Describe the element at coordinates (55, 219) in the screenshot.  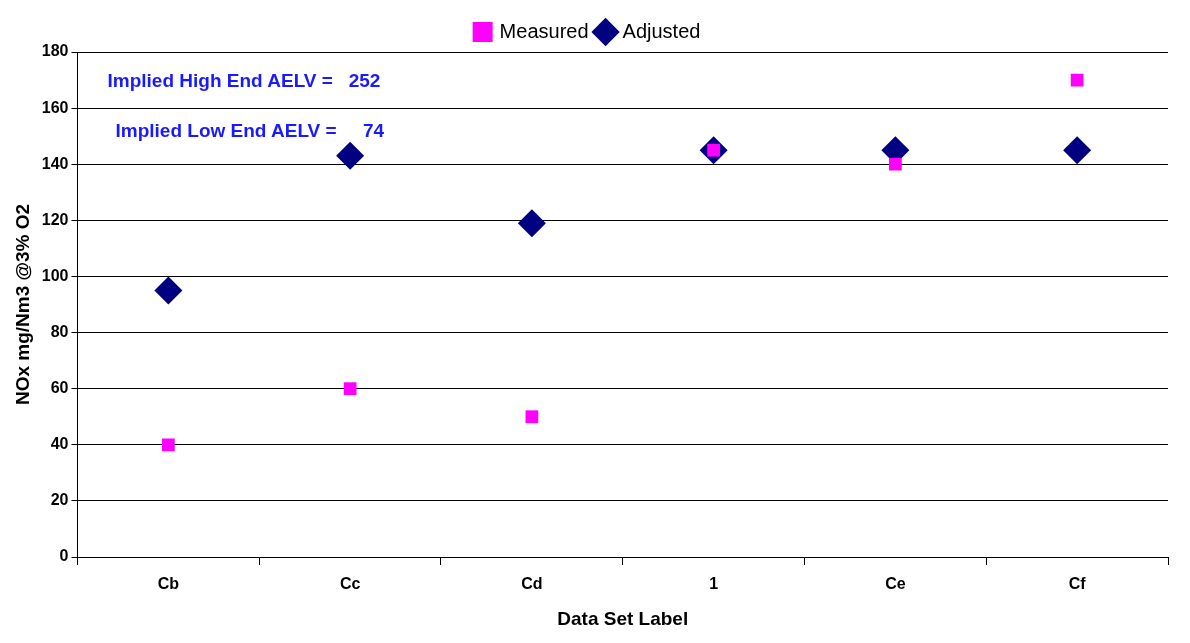
I see `y-tick-label: 120` at that location.